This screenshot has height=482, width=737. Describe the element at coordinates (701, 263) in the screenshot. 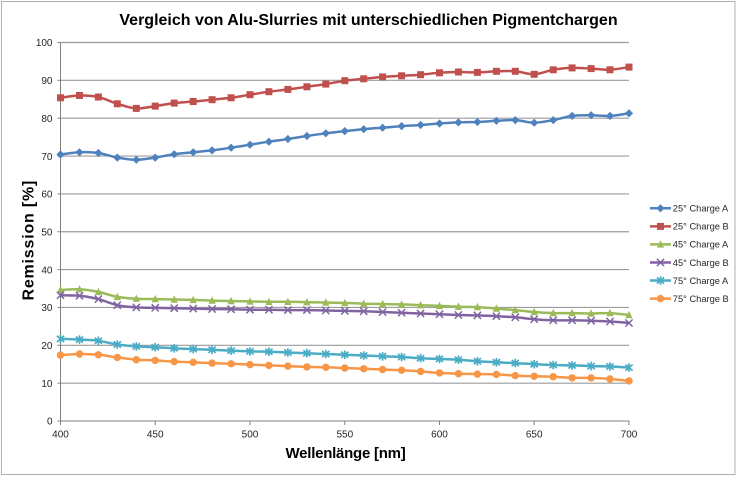

I see `svg-text: 45° Charge B` at that location.